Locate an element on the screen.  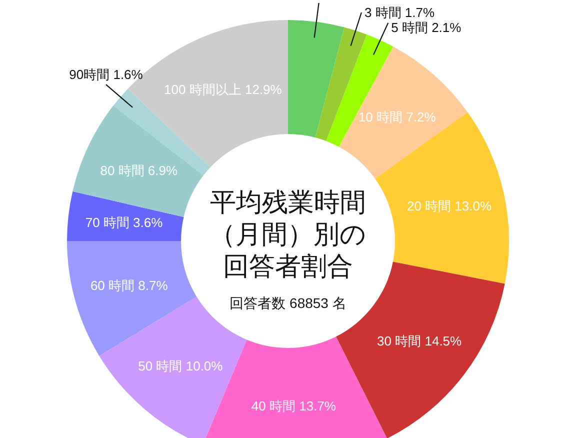
slice-label: 80 時間 6.9% is located at coordinates (139, 170).